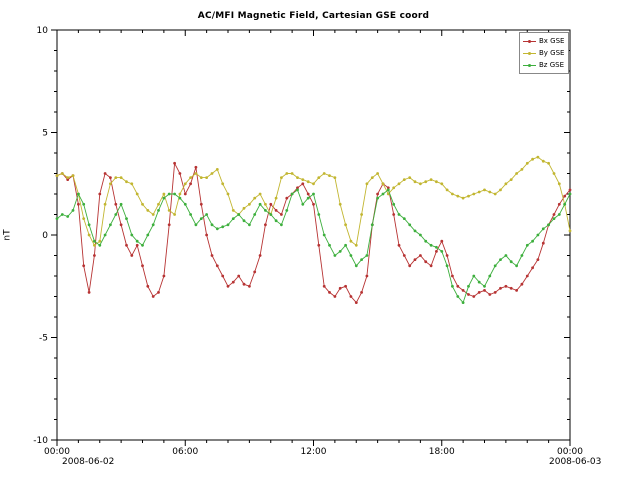  I want to click on legend-row-bx: Bx GSE, so click(543, 41).